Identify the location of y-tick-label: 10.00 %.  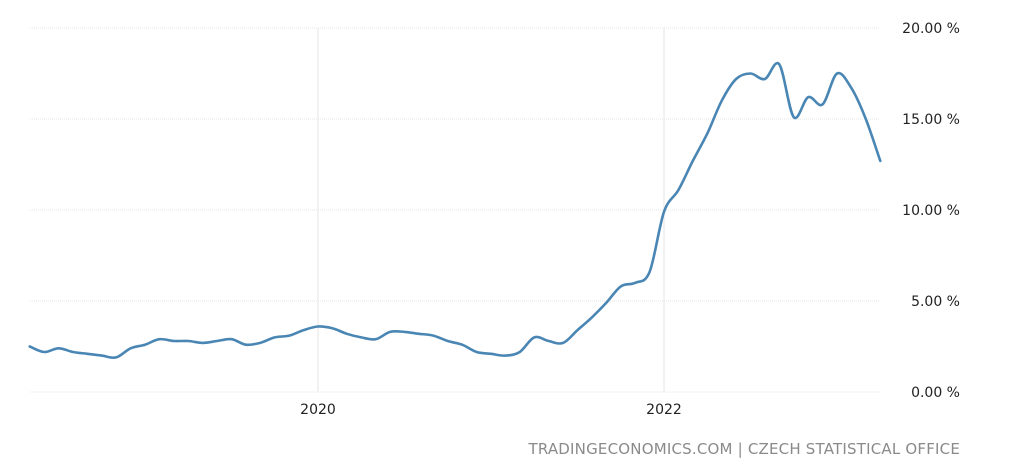
(931, 211).